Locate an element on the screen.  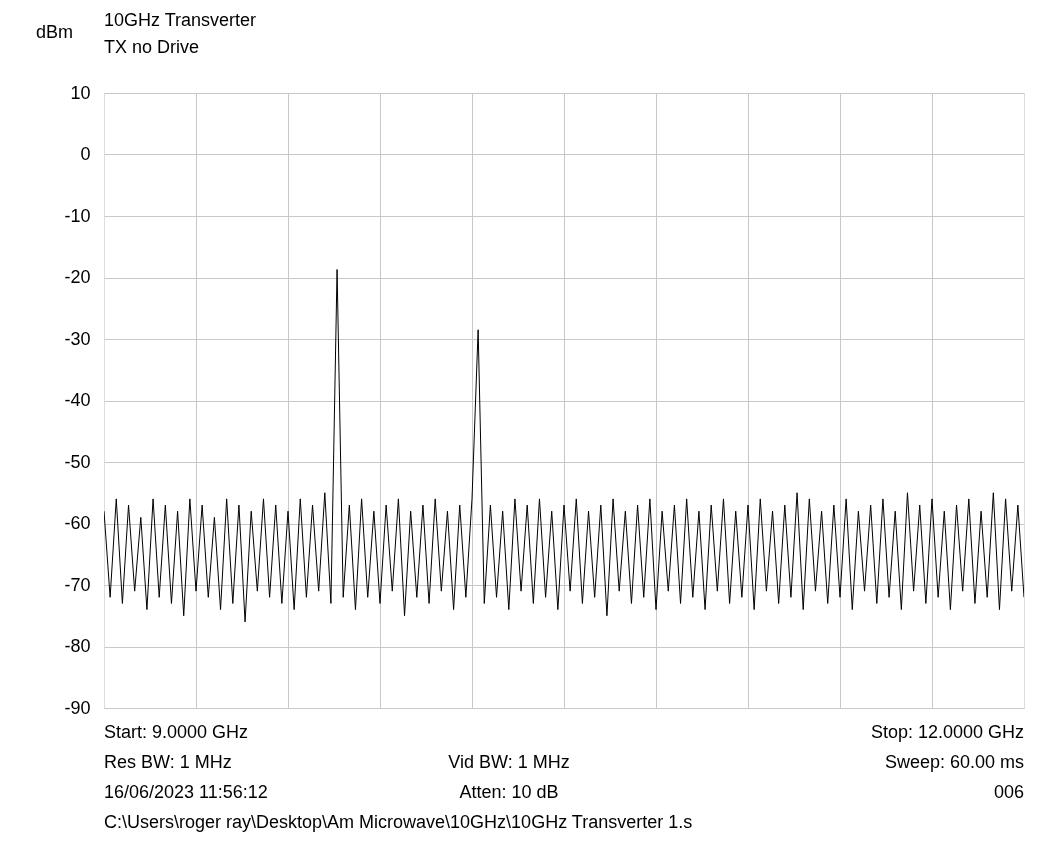
text: Vid BW: 1 MHz is located at coordinates (509, 762).